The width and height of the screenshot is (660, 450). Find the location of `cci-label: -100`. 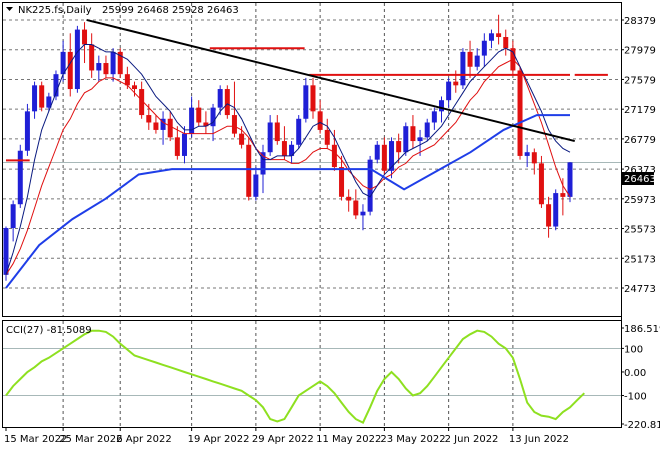

cci-label: -100 is located at coordinates (635, 397).